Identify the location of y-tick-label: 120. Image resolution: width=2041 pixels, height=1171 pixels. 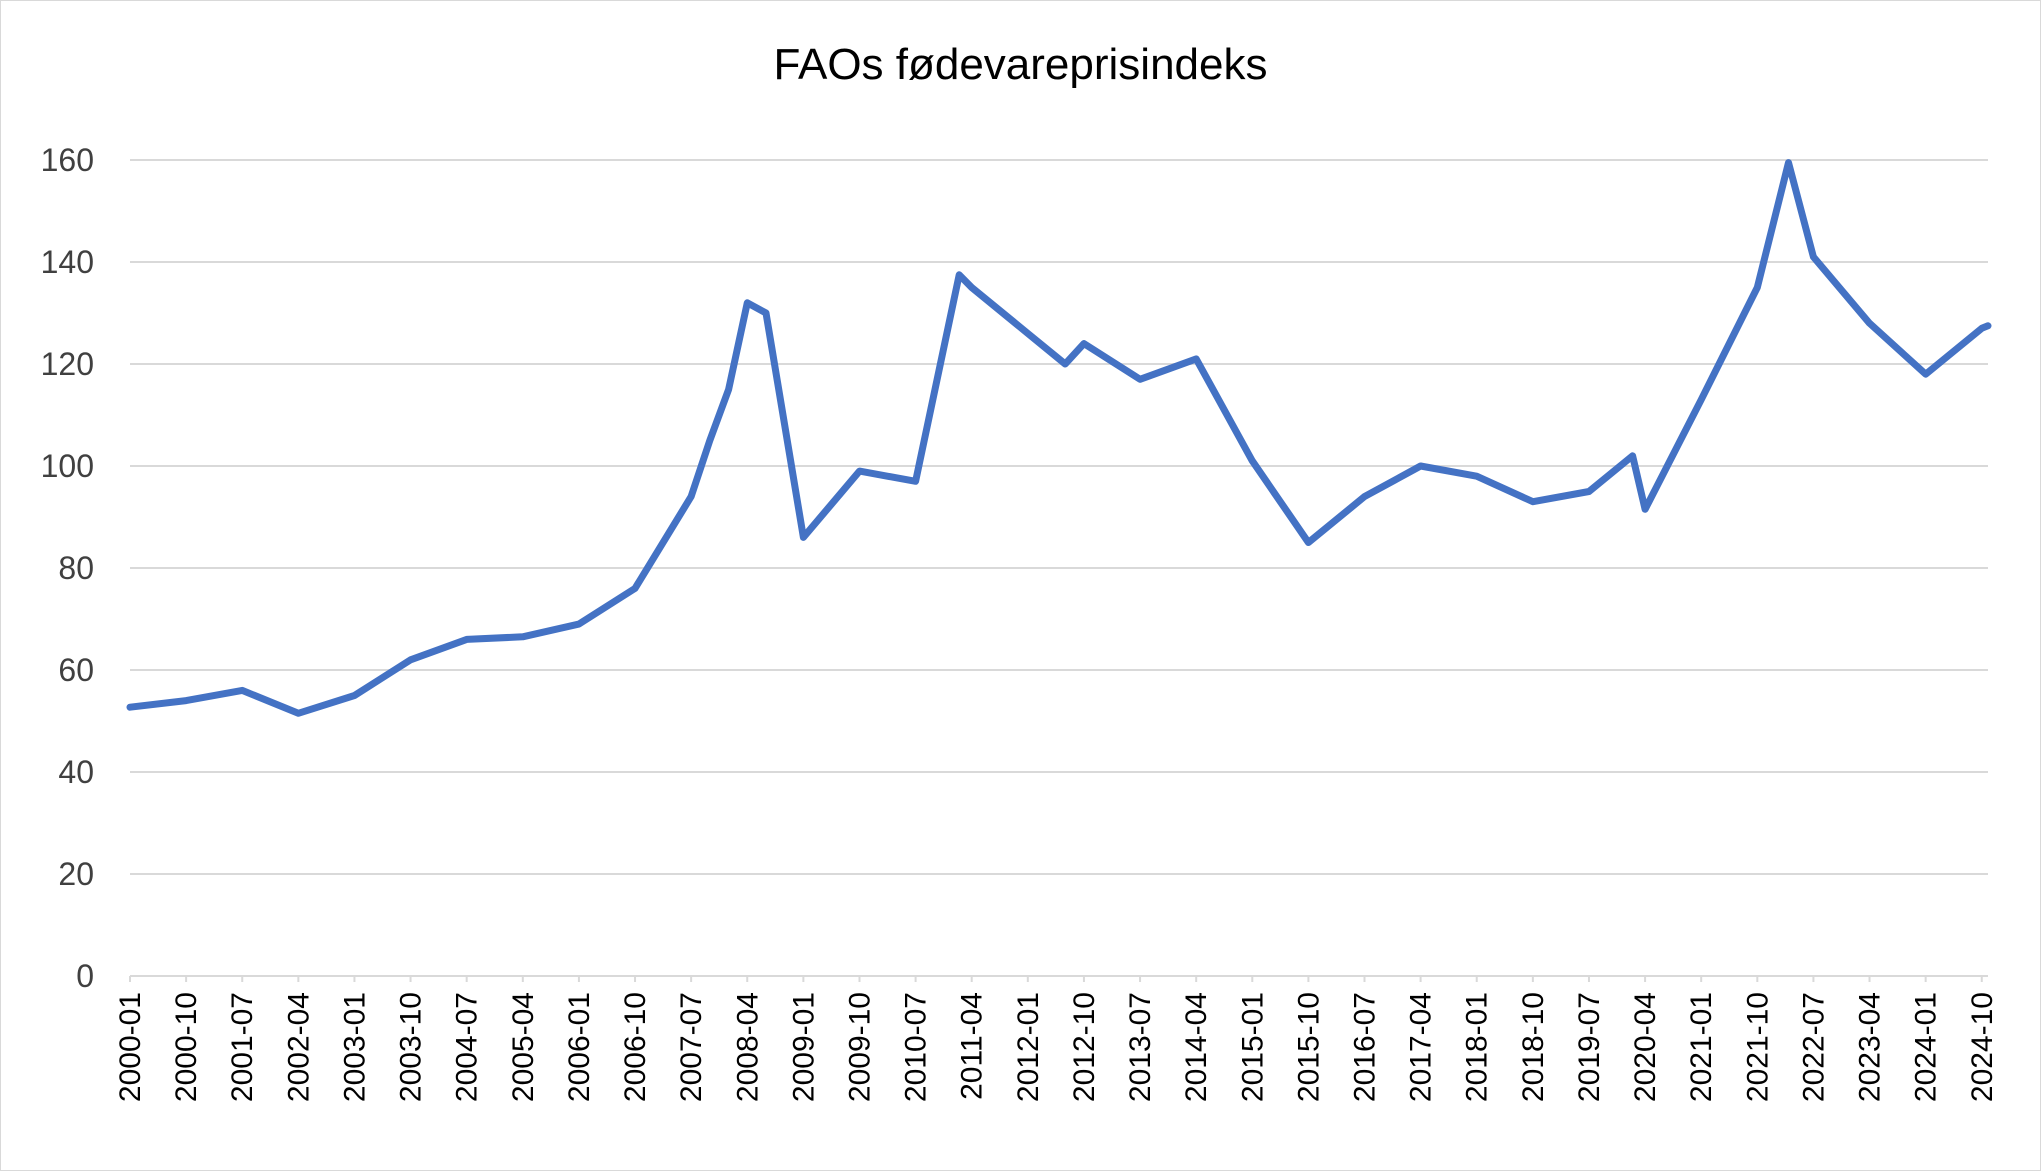
(67, 364).